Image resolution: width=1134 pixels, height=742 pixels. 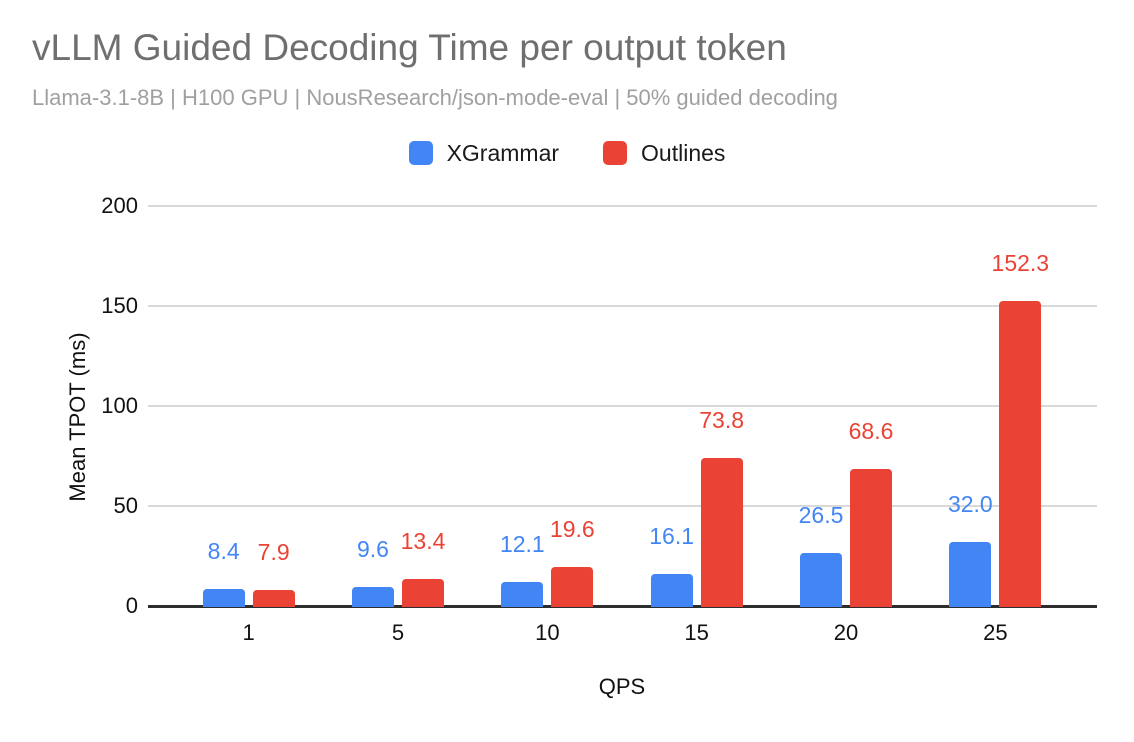 What do you see at coordinates (131, 605) in the screenshot?
I see `y-axis-tick-label: 0` at bounding box center [131, 605].